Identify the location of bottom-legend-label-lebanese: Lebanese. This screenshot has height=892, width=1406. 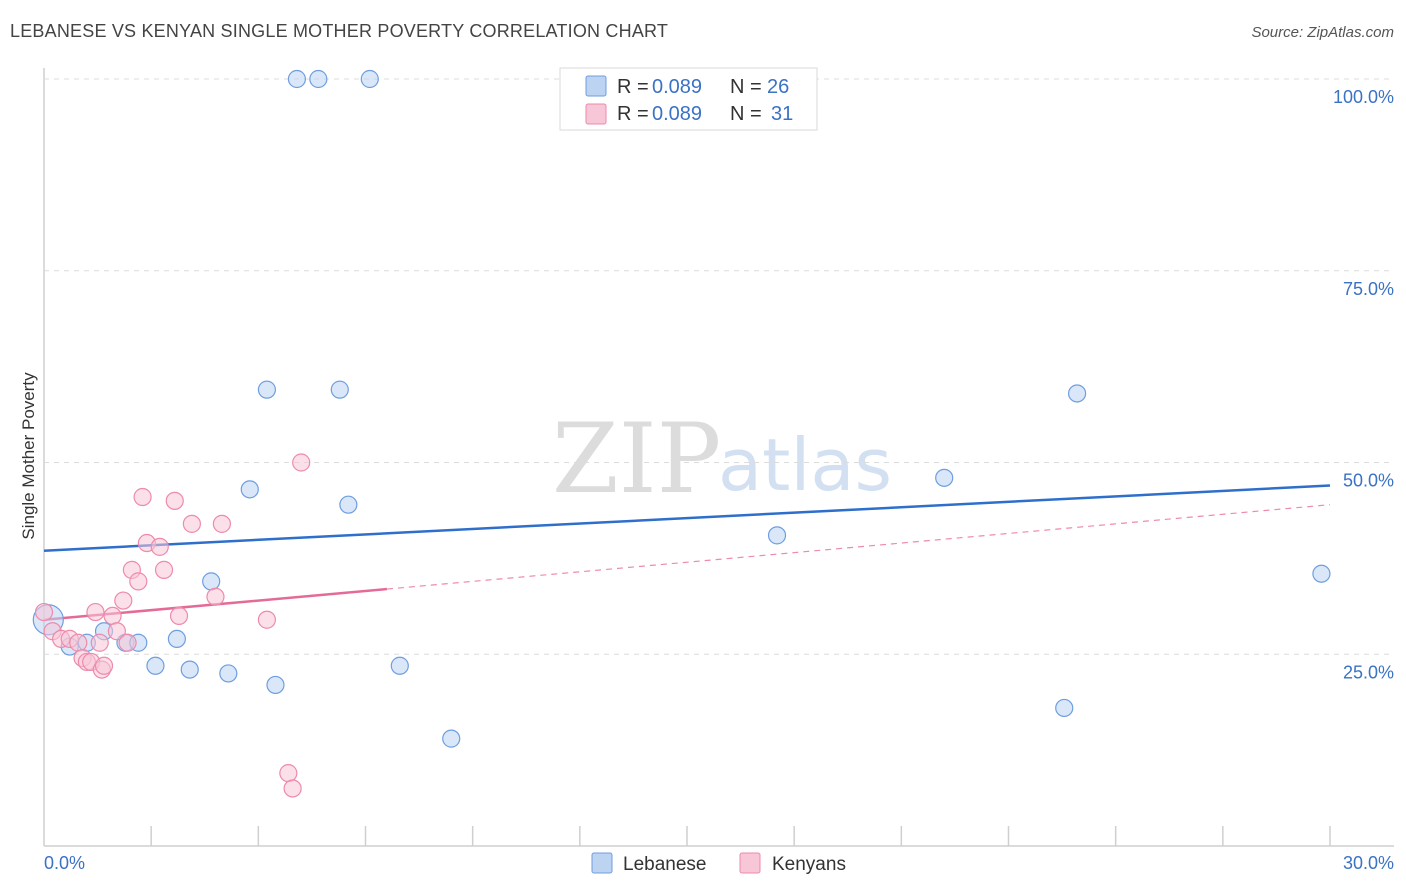
(664, 864).